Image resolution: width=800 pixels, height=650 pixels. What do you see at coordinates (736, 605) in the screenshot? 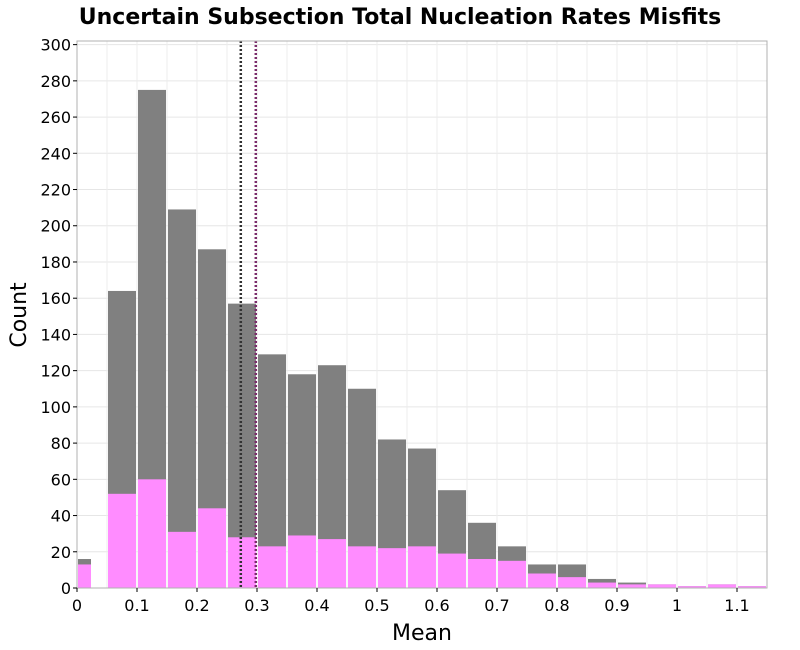
I see `x-tick-label: 1.1` at bounding box center [736, 605].